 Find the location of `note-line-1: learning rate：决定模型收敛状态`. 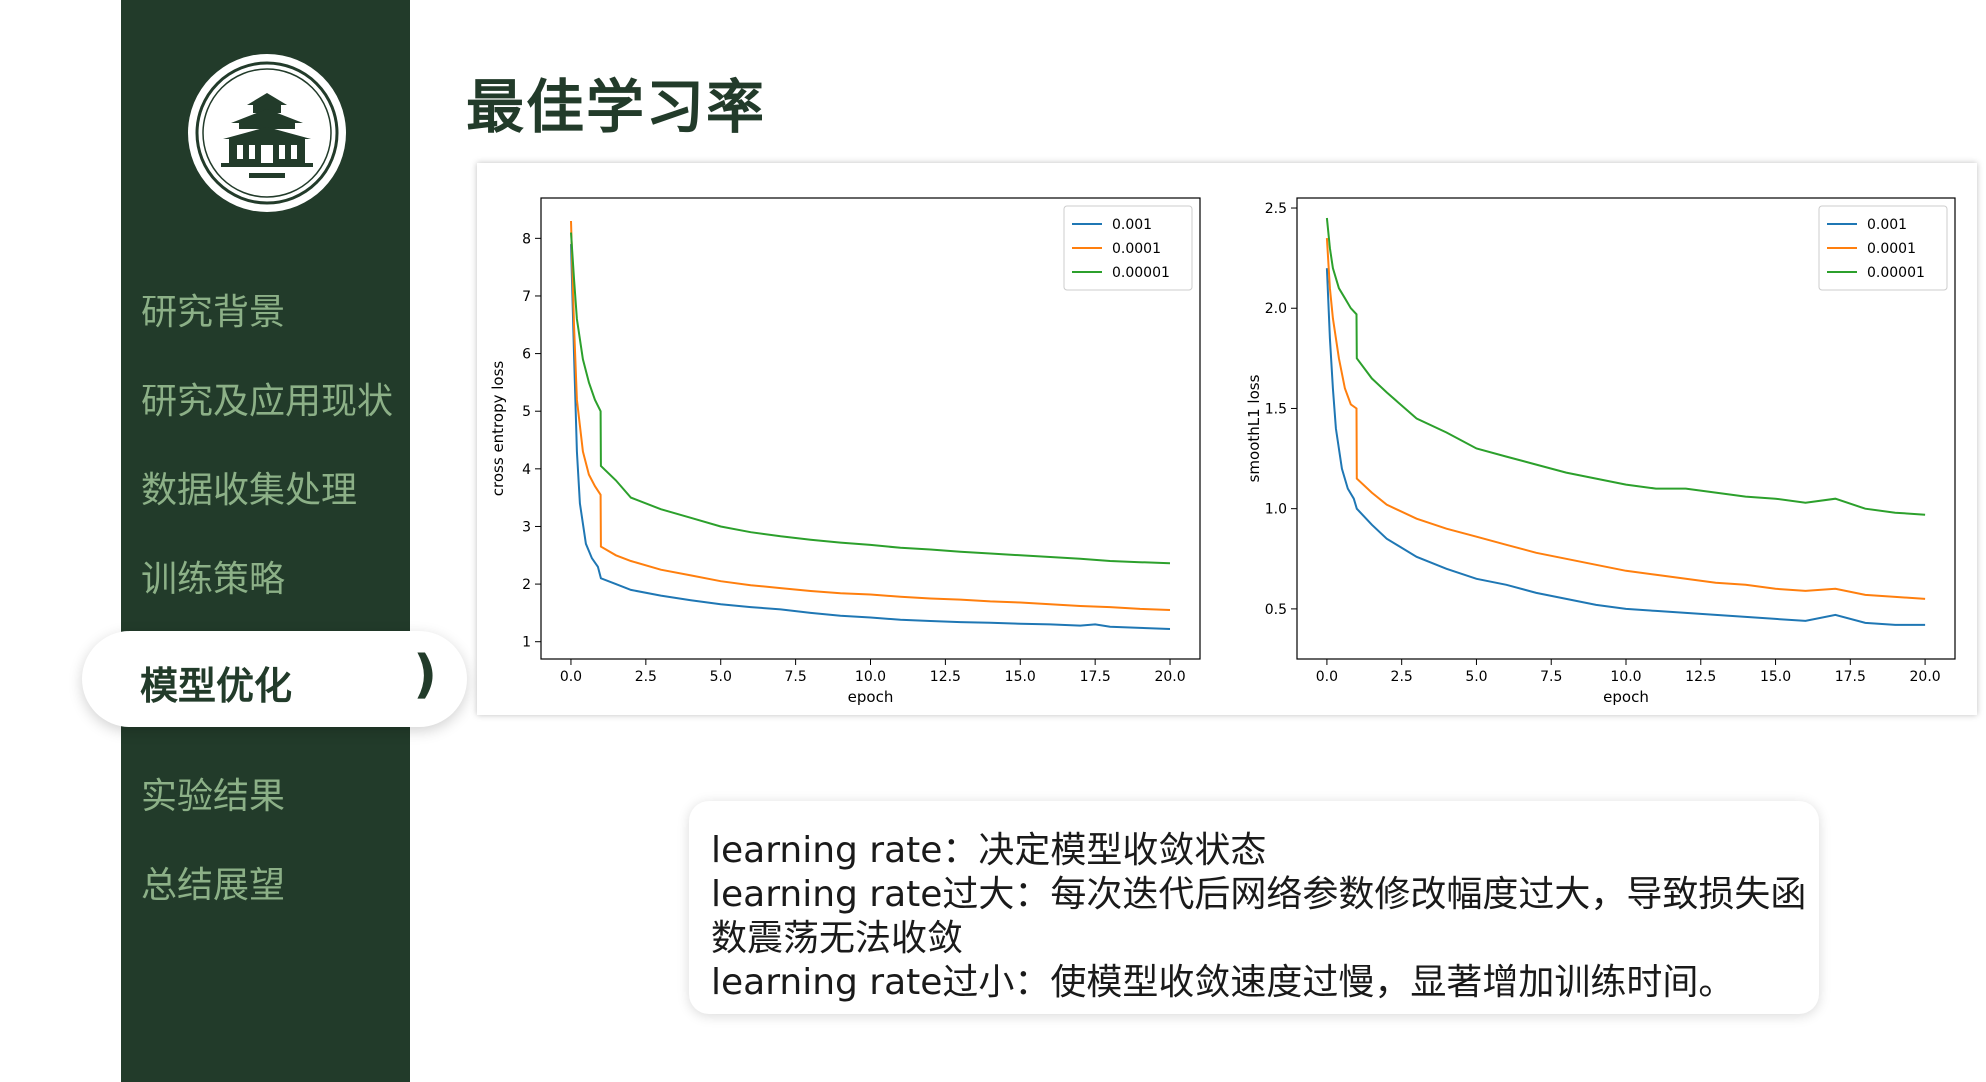

note-line-1: learning rate：决定模型收敛状态 is located at coordinates (989, 850).